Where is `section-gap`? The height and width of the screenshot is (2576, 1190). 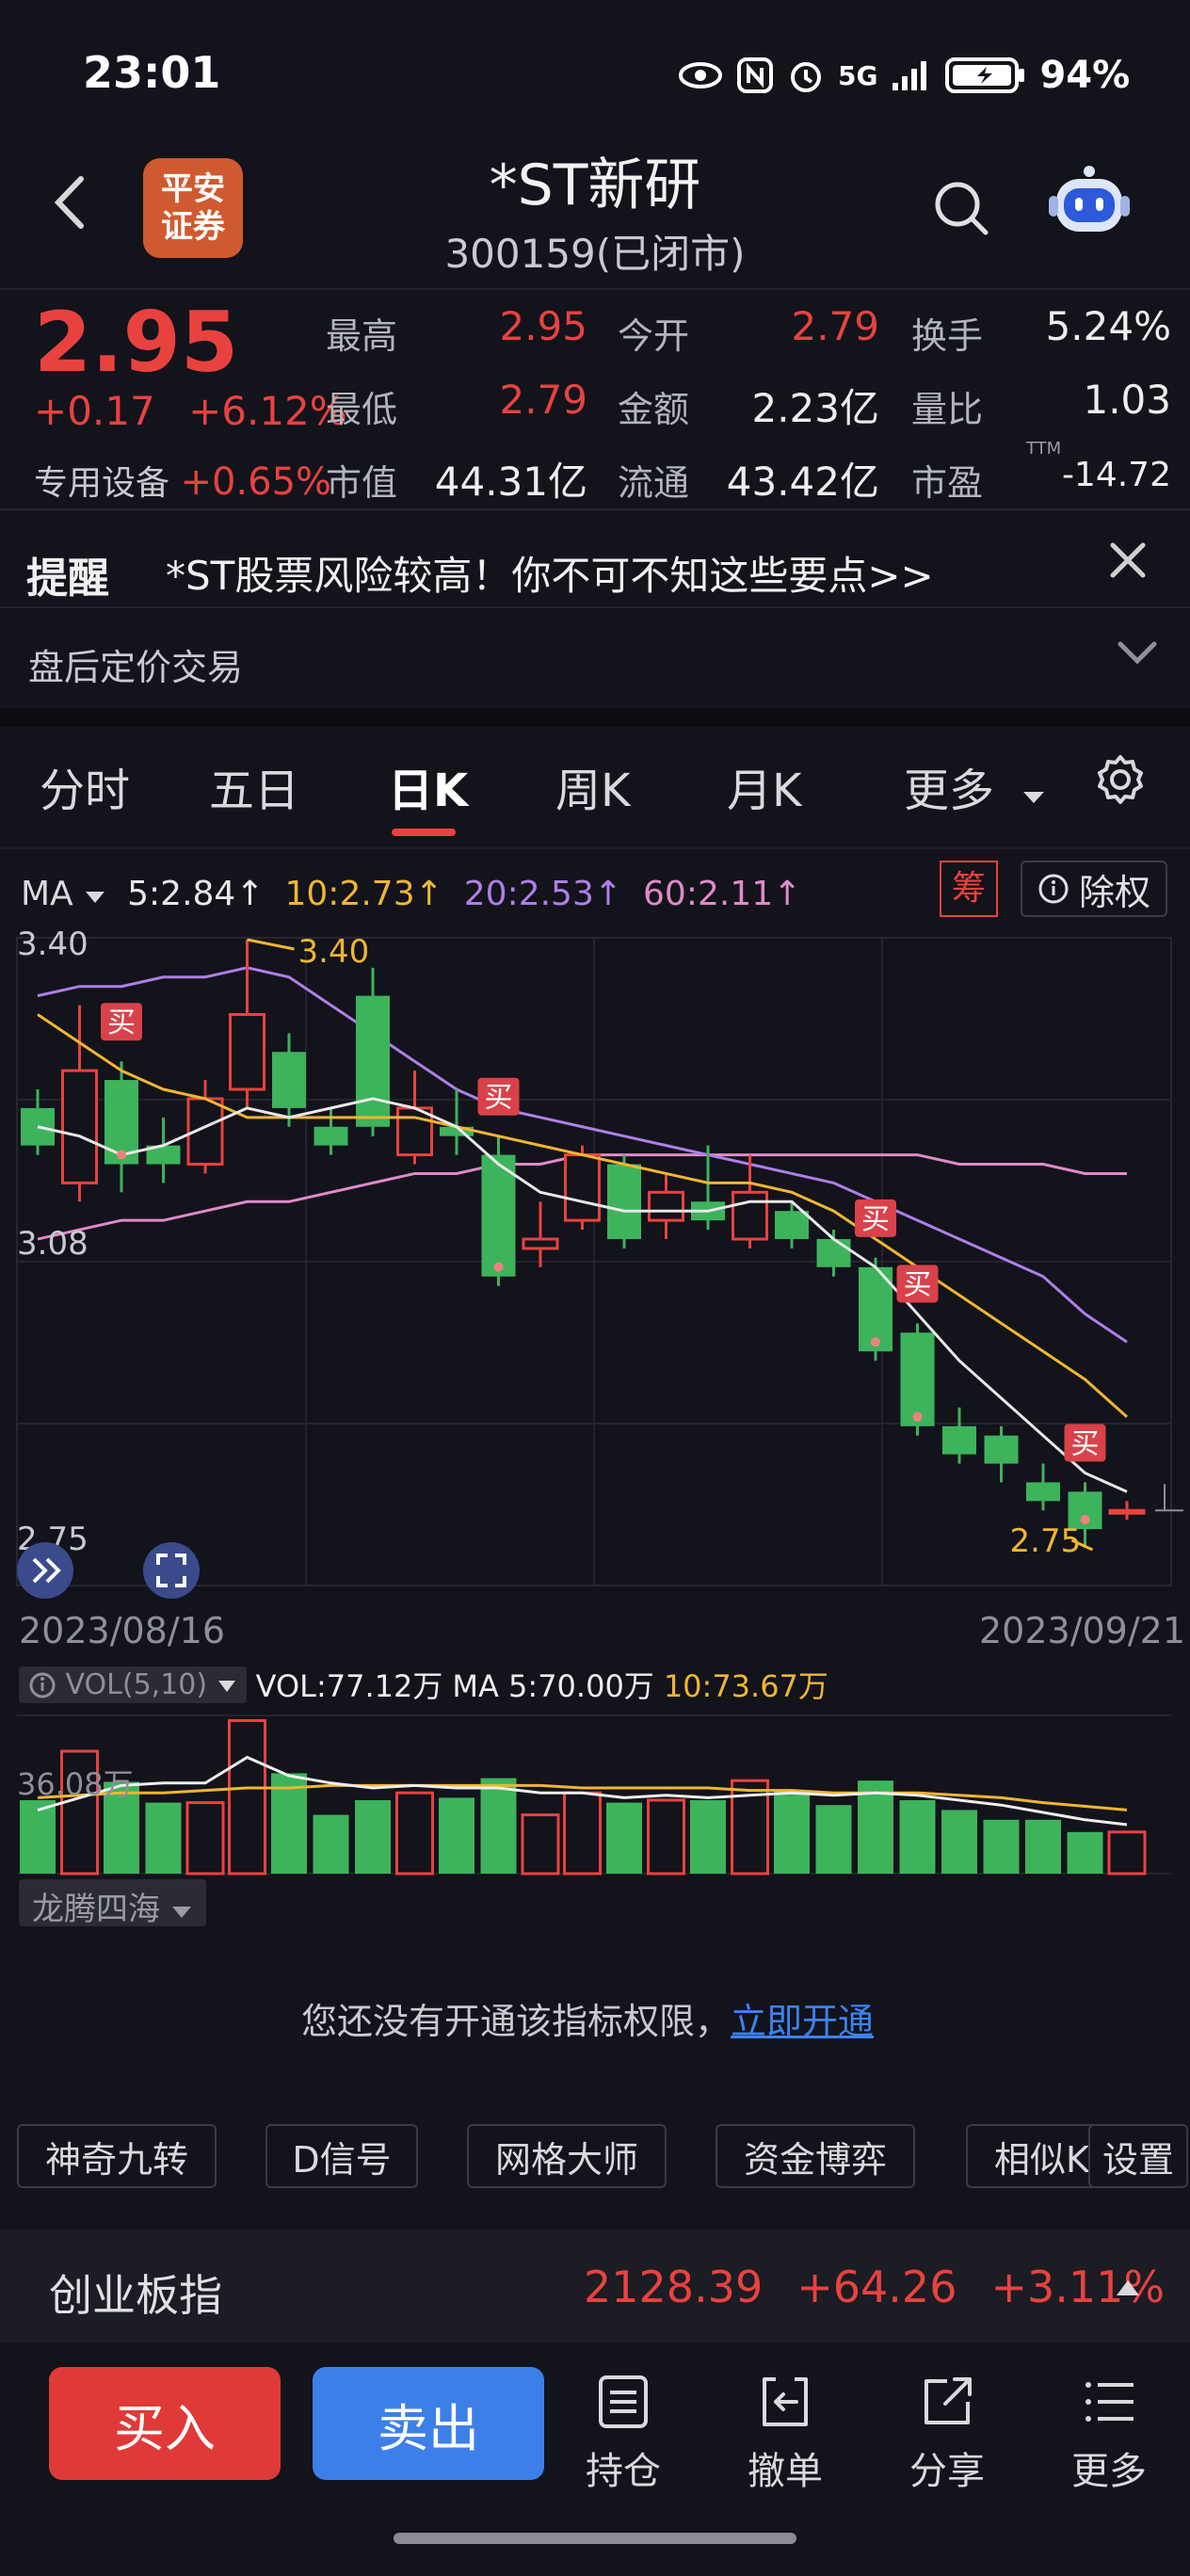 section-gap is located at coordinates (595, 717).